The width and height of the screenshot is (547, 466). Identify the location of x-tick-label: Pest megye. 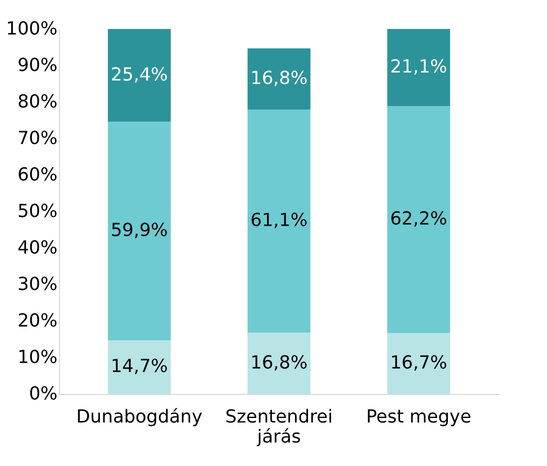
(419, 417).